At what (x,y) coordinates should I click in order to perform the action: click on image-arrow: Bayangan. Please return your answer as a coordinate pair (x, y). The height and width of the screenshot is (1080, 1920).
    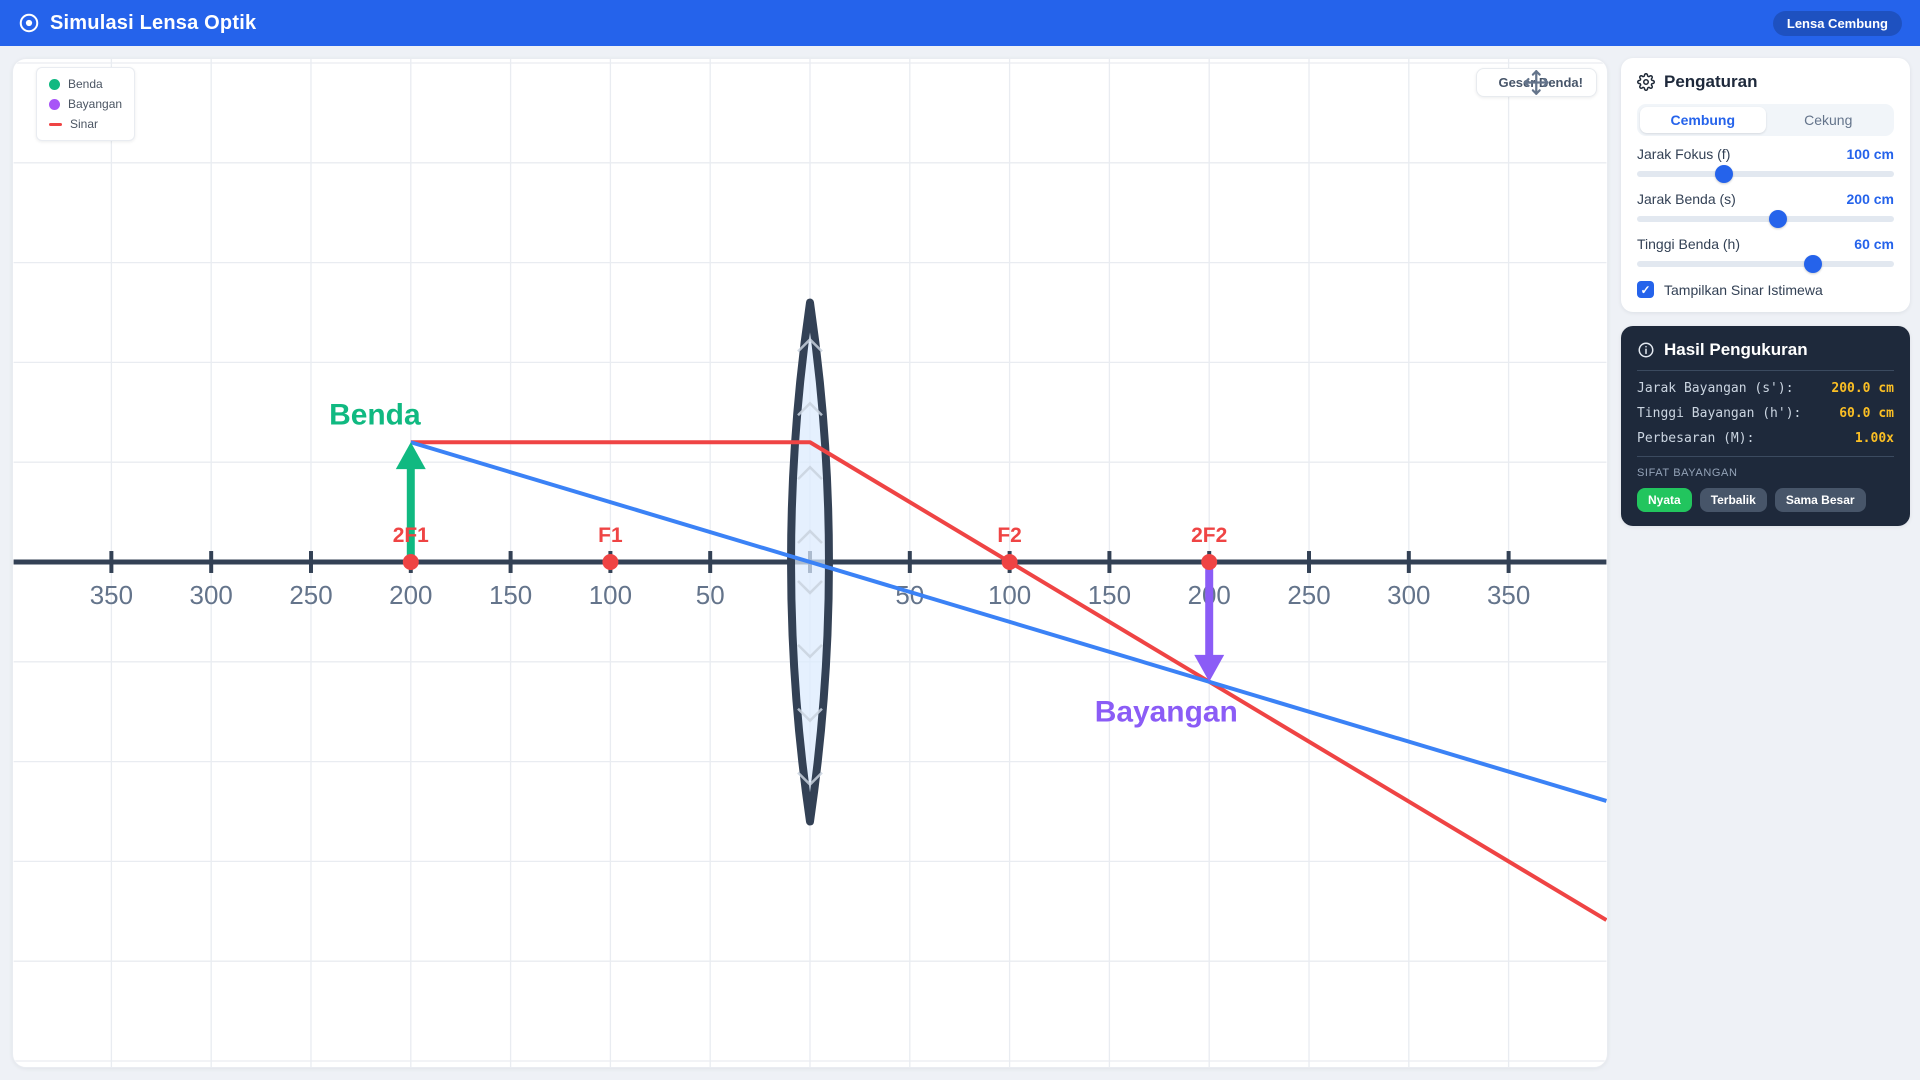
    Looking at the image, I should click on (1166, 645).